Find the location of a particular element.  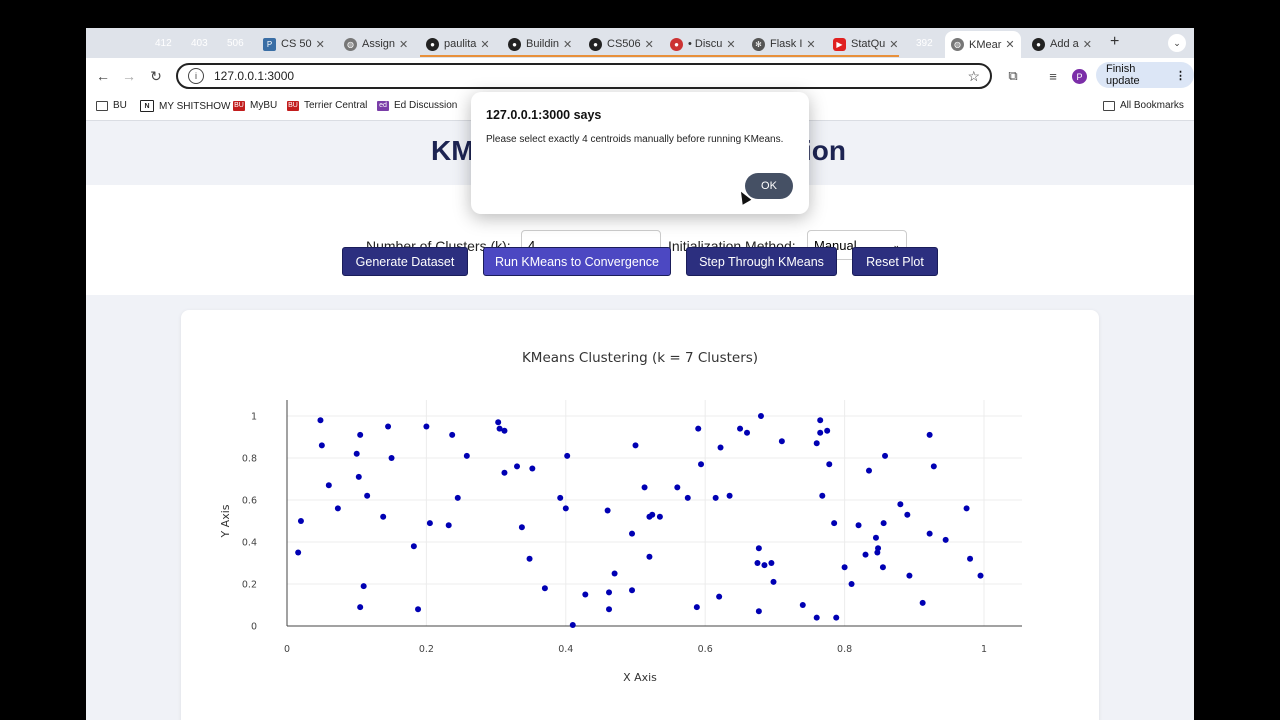

y-tick-label: 0.8 is located at coordinates (249, 459).